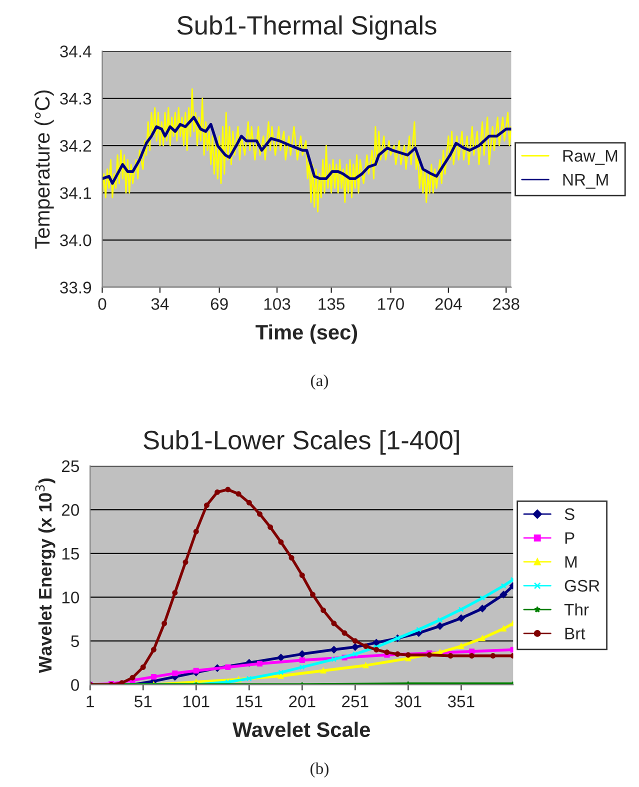 This screenshot has height=787, width=639. What do you see at coordinates (461, 702) in the screenshot?
I see `x-tick-label: 351` at bounding box center [461, 702].